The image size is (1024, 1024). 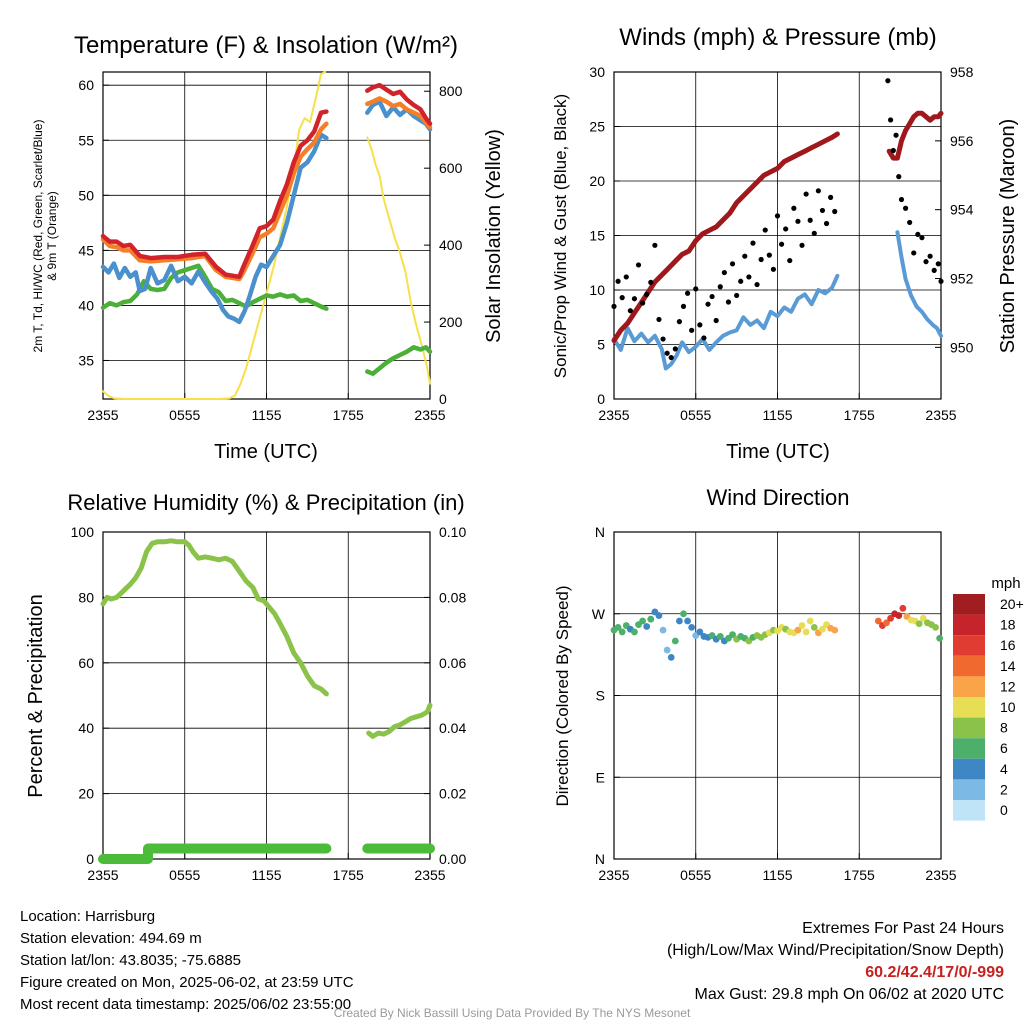 I want to click on extremes-values: 60.2/42.4/17/0/-999, so click(x=934, y=972).